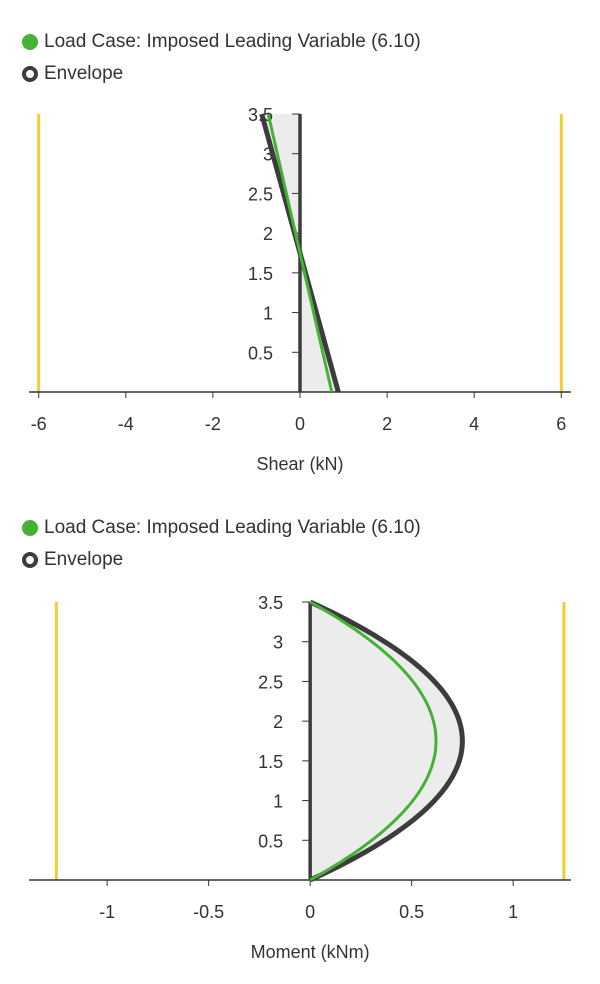 This screenshot has width=600, height=984. I want to click on shear-x-tick-label: -6, so click(39, 424).